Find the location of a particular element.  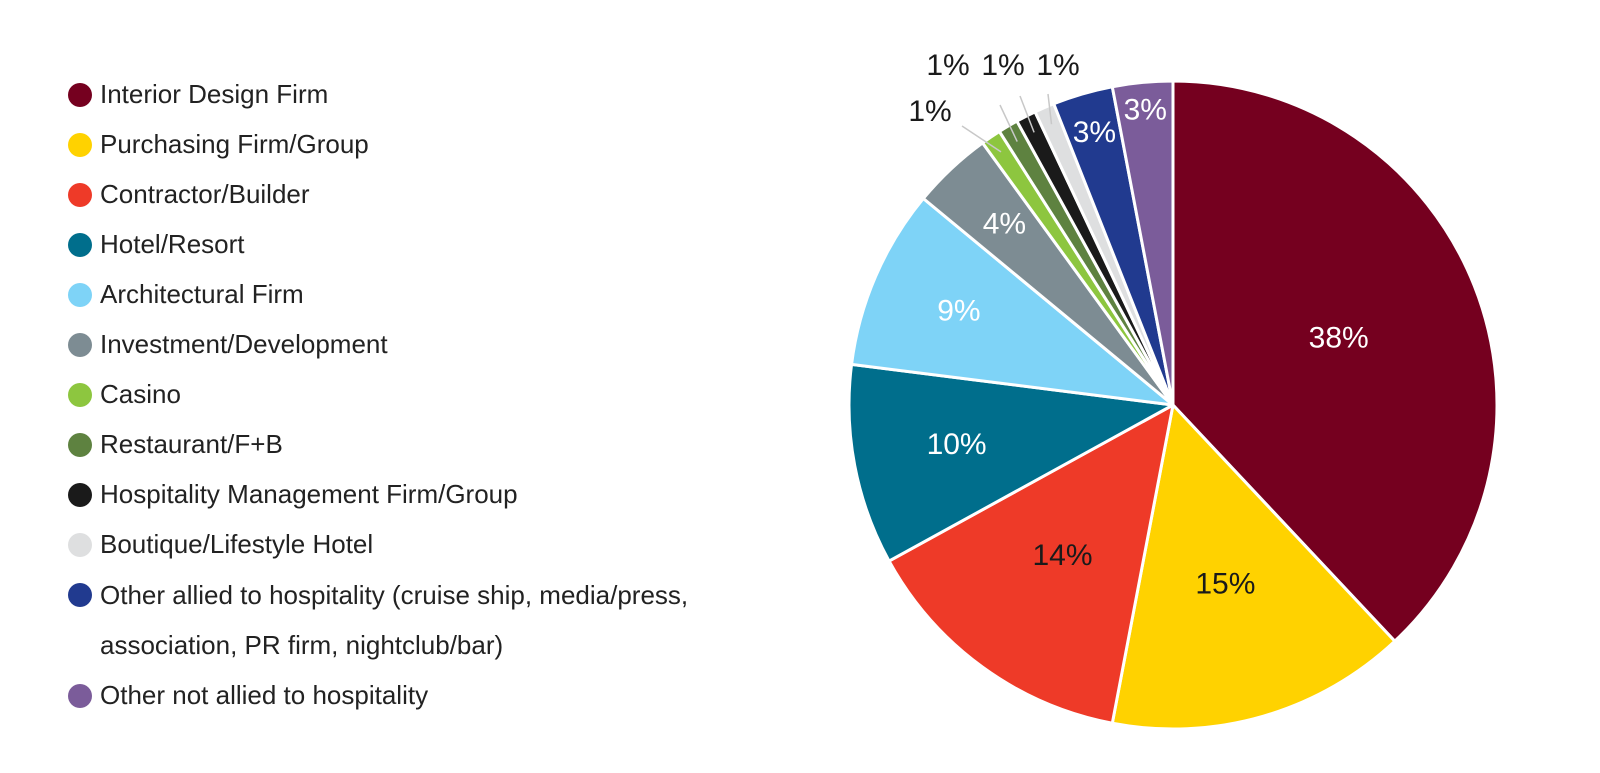

slice-label-5: 4% is located at coordinates (1004, 223).